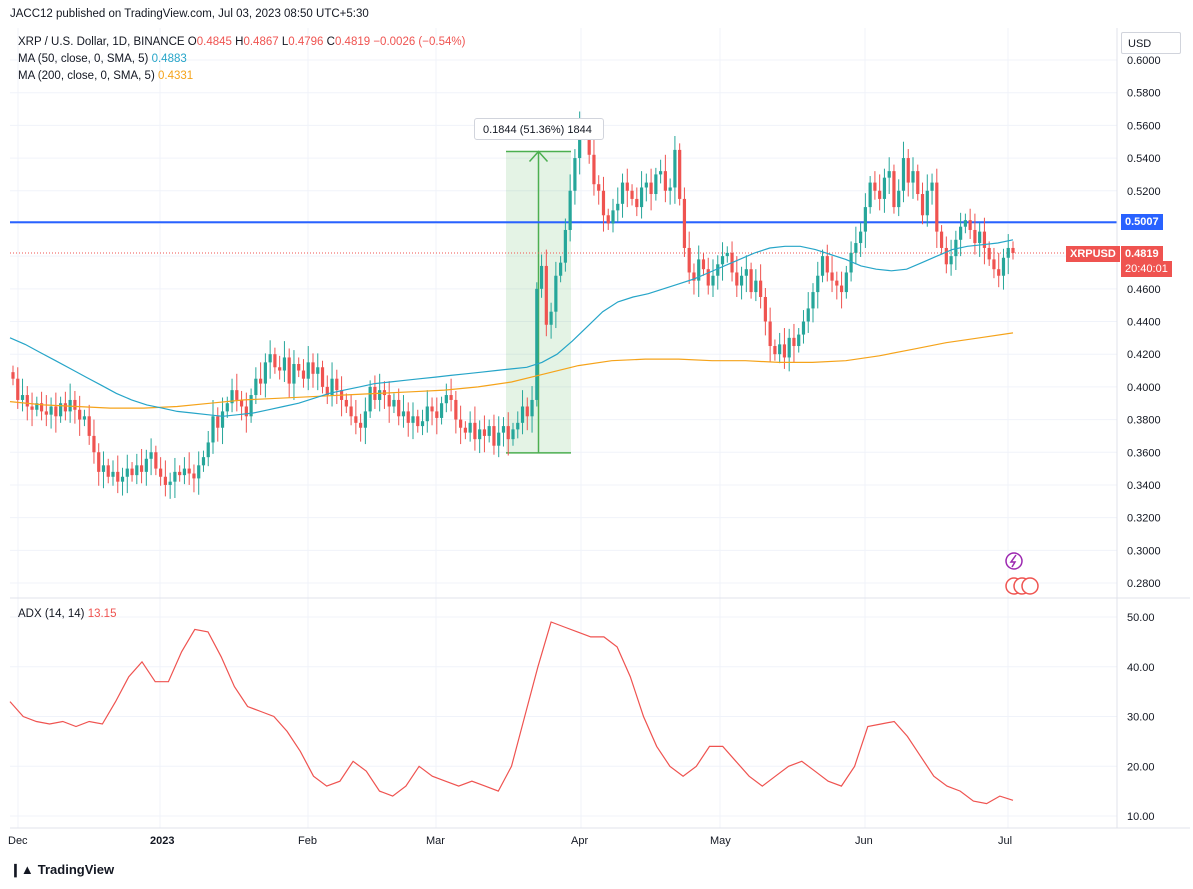  Describe the element at coordinates (538, 156) in the screenshot. I see `measure-arrow-head` at that location.